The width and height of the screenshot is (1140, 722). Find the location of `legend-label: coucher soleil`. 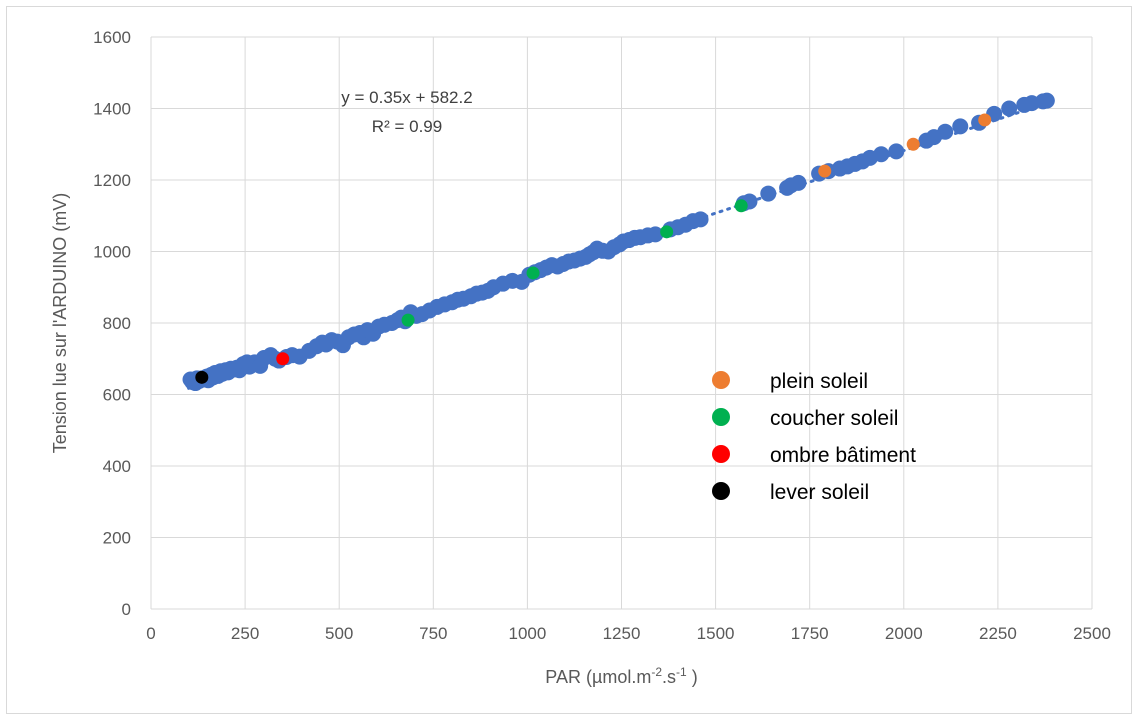

legend-label: coucher soleil is located at coordinates (834, 418).